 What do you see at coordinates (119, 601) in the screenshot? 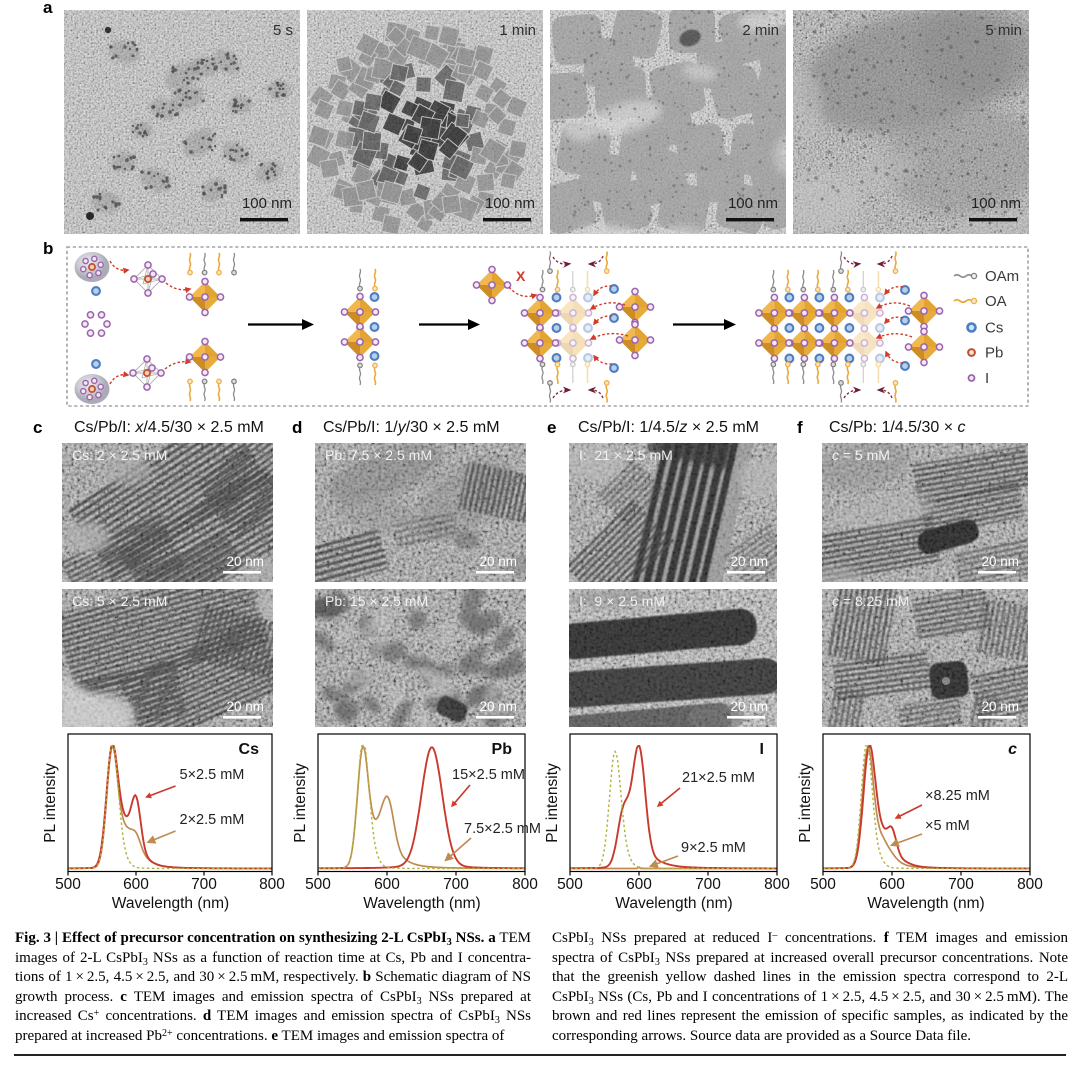
I see `svg-text: Cs: 5 × 2.5 mM` at bounding box center [119, 601].